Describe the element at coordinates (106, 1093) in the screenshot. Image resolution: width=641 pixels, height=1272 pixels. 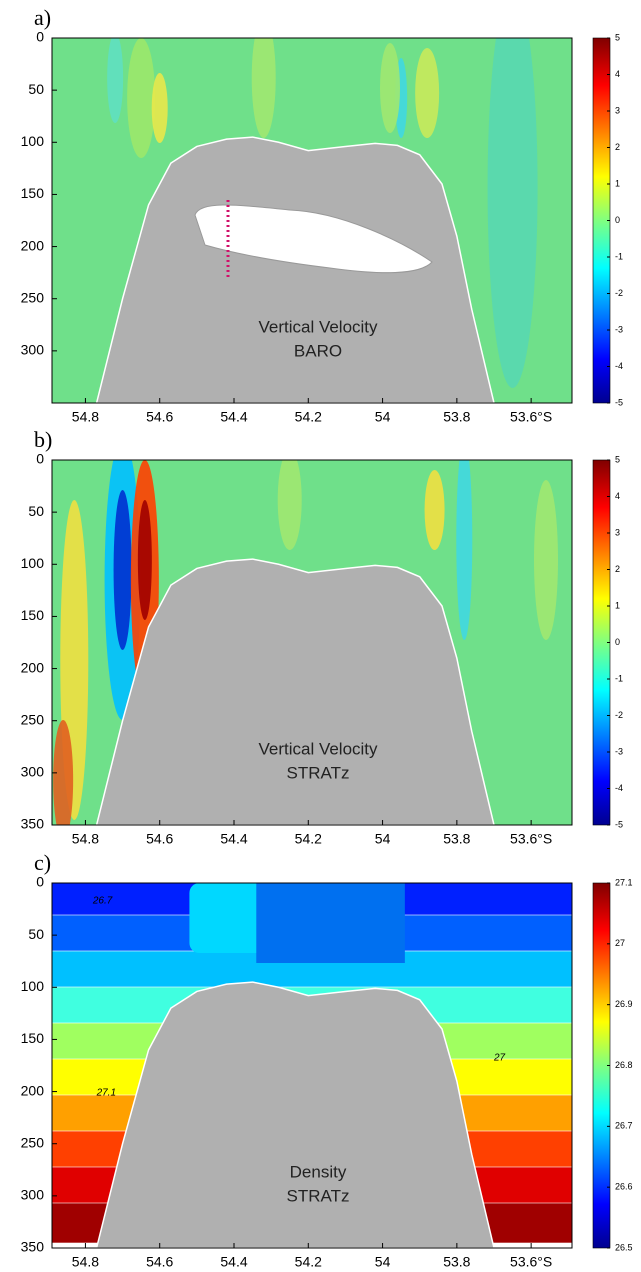
I see `contour-label: 27.1` at that location.